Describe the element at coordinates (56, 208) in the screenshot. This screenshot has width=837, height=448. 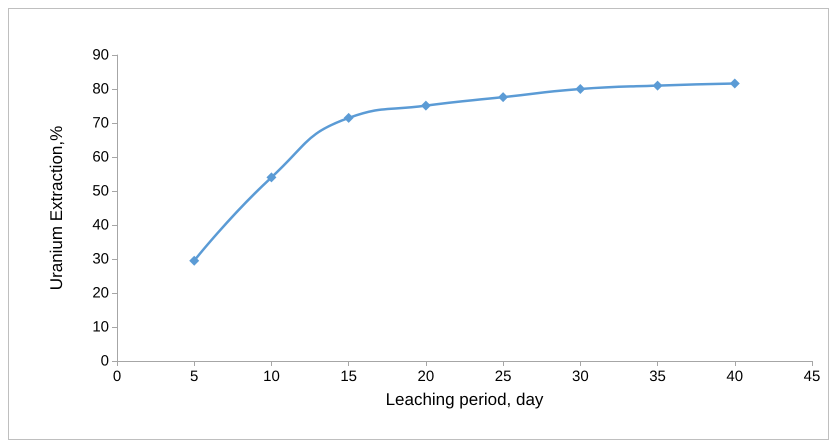
I see `y-axis-title: Uranium Extraction,%` at that location.